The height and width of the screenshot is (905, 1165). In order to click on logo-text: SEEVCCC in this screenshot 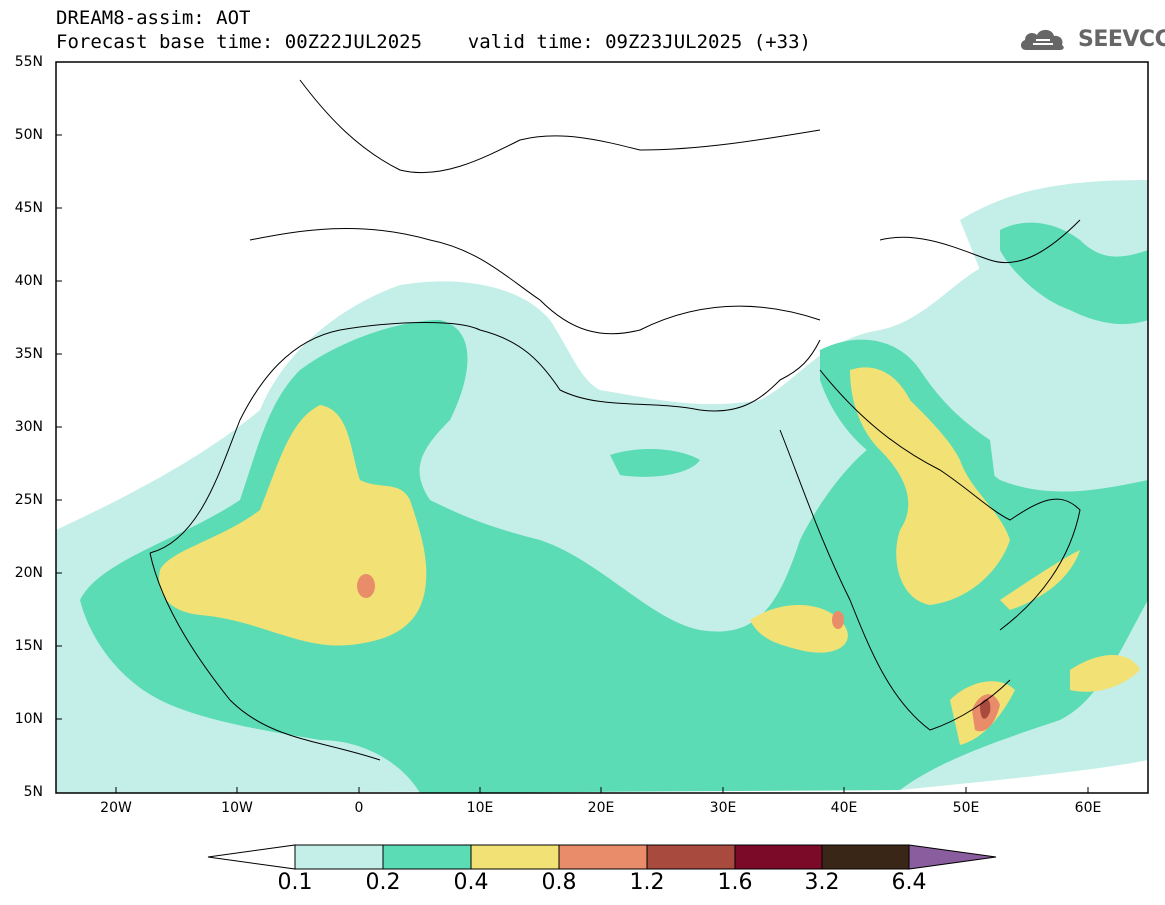, I will do `click(1121, 39)`.